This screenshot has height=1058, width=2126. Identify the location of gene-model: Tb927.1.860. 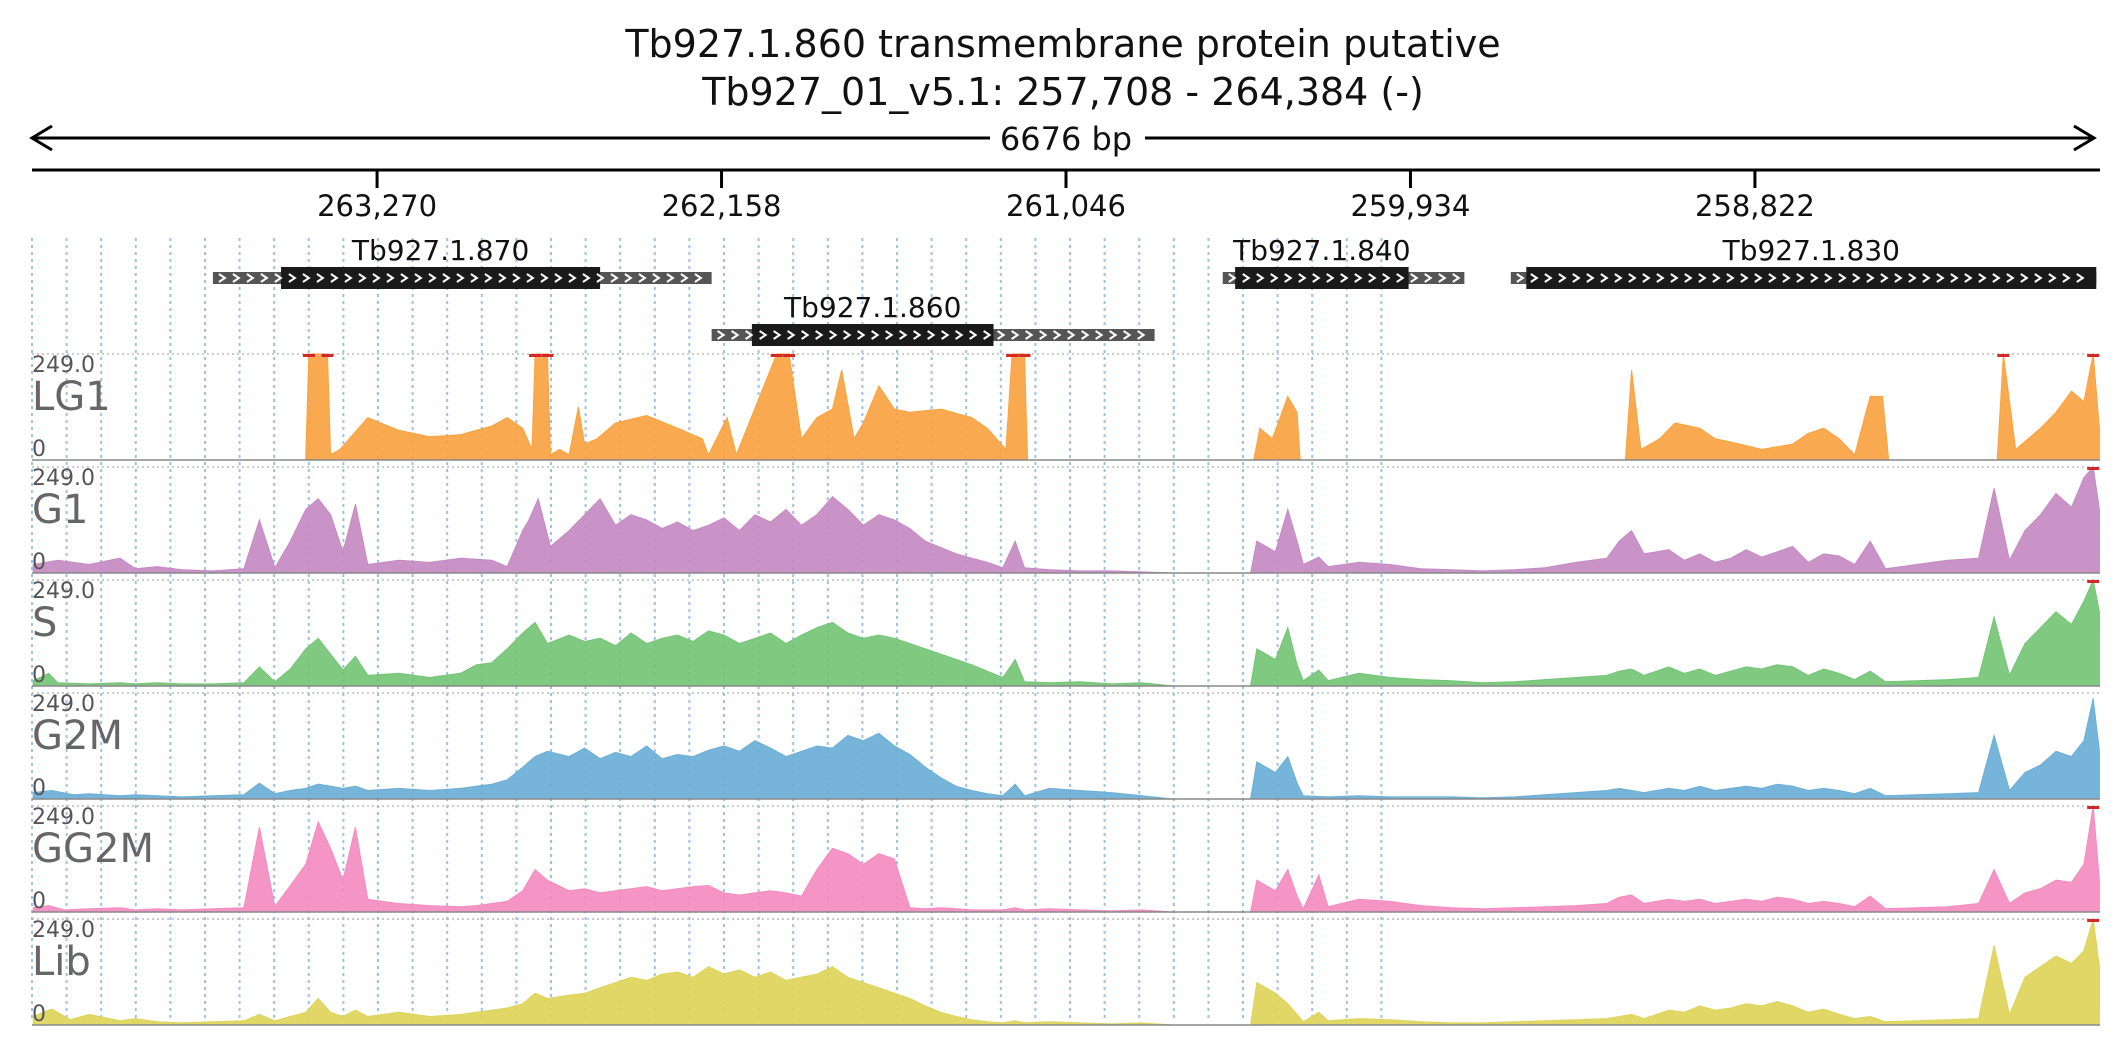
(933, 318).